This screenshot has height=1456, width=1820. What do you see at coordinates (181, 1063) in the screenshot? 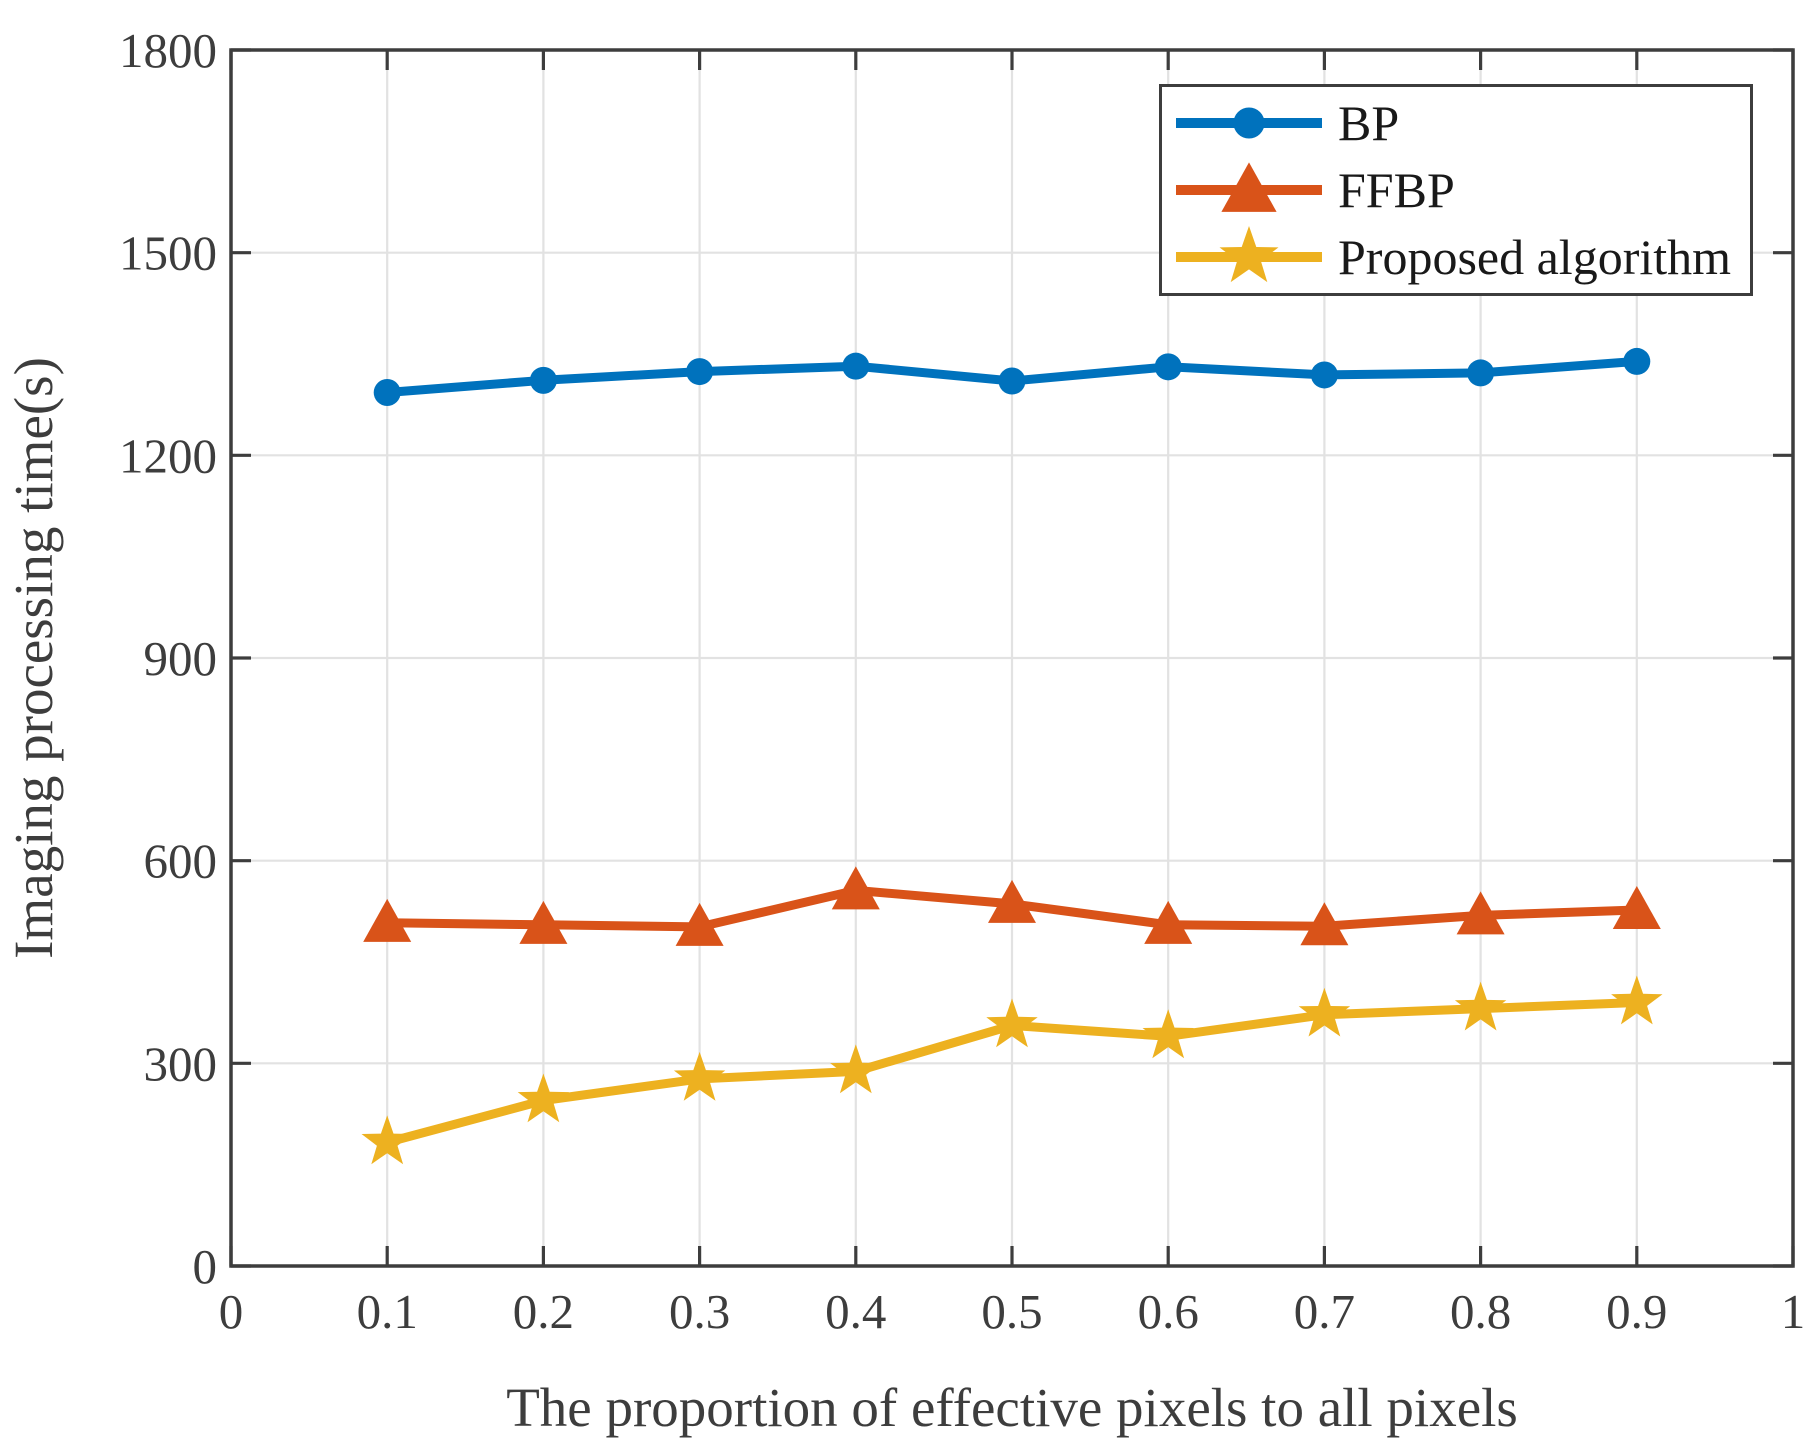
I see `y-tick-label: 300` at bounding box center [181, 1063].